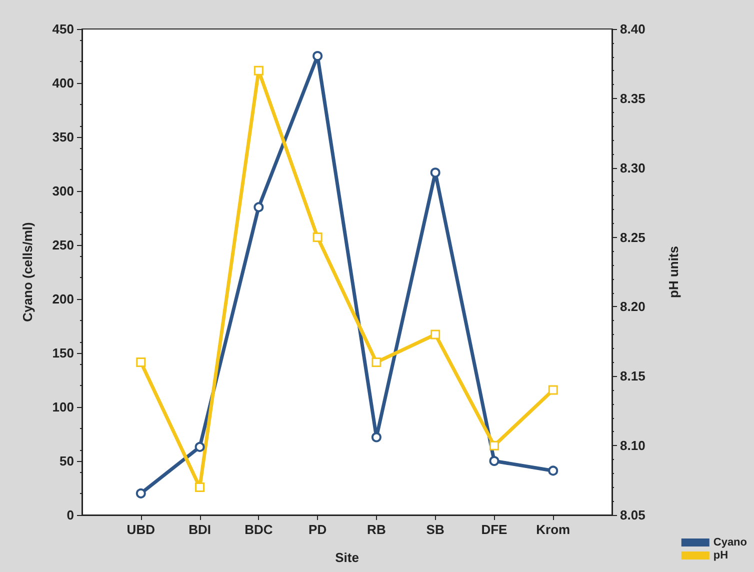 The image size is (754, 572). What do you see at coordinates (633, 376) in the screenshot?
I see `y2-tick-label: 8.15` at bounding box center [633, 376].